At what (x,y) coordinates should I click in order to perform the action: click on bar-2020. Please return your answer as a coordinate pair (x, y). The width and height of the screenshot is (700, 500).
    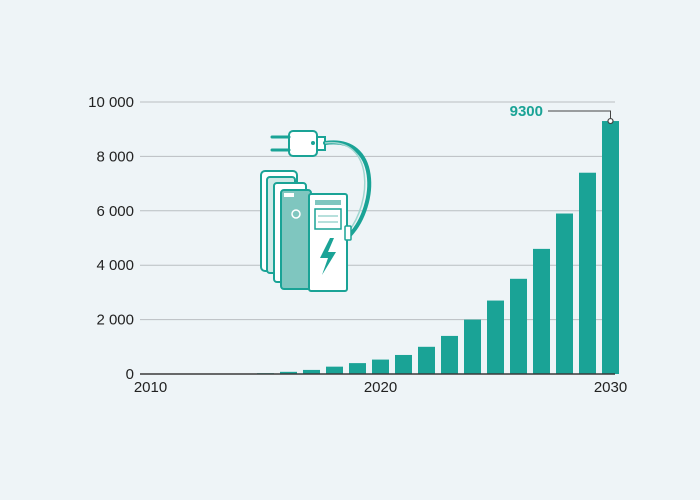
    Looking at the image, I should click on (380, 366).